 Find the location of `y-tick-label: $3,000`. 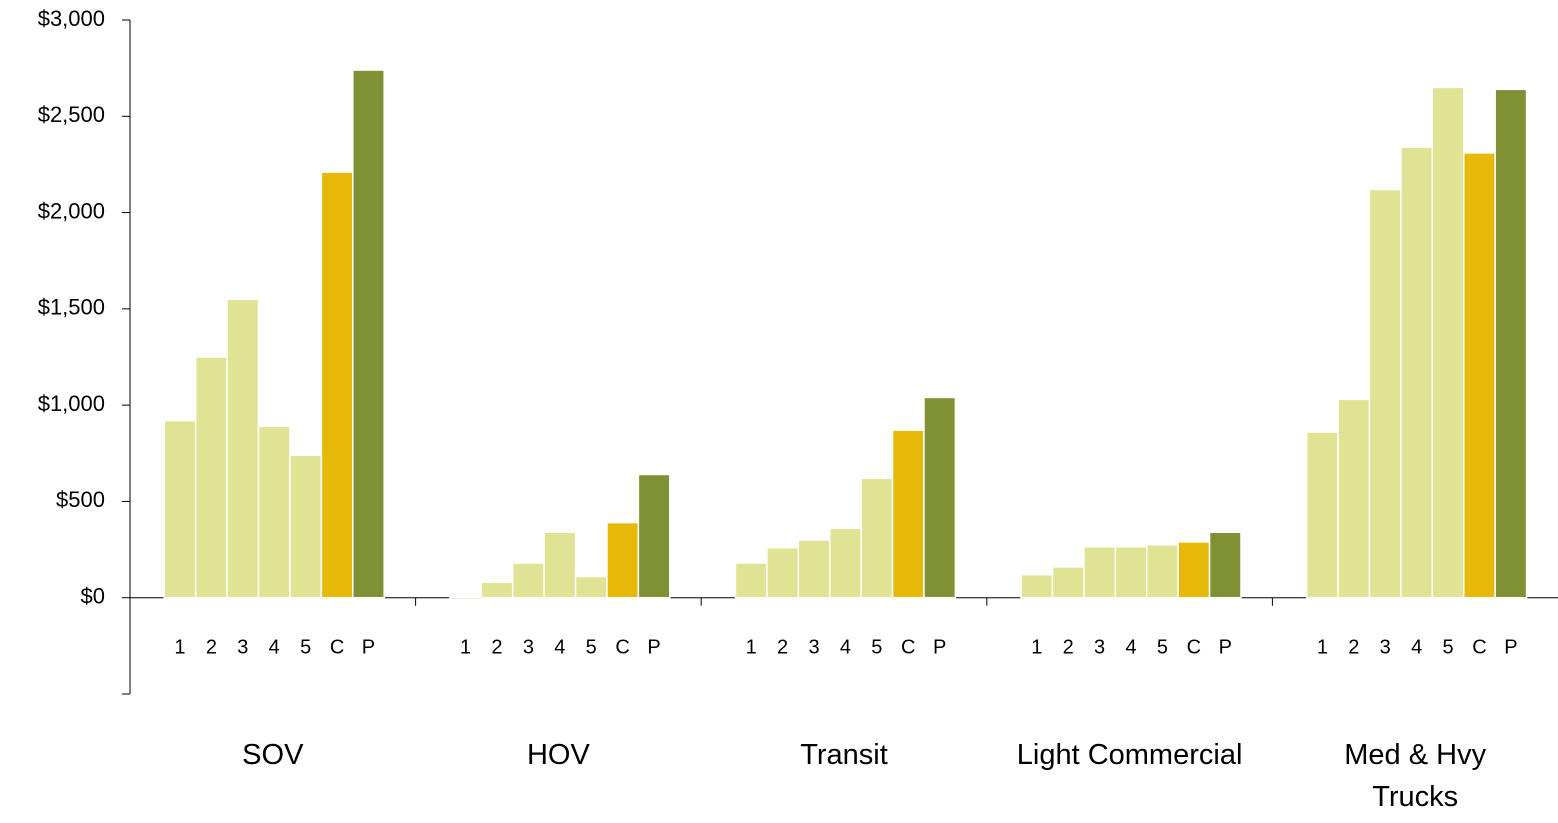

y-tick-label: $3,000 is located at coordinates (71, 18).